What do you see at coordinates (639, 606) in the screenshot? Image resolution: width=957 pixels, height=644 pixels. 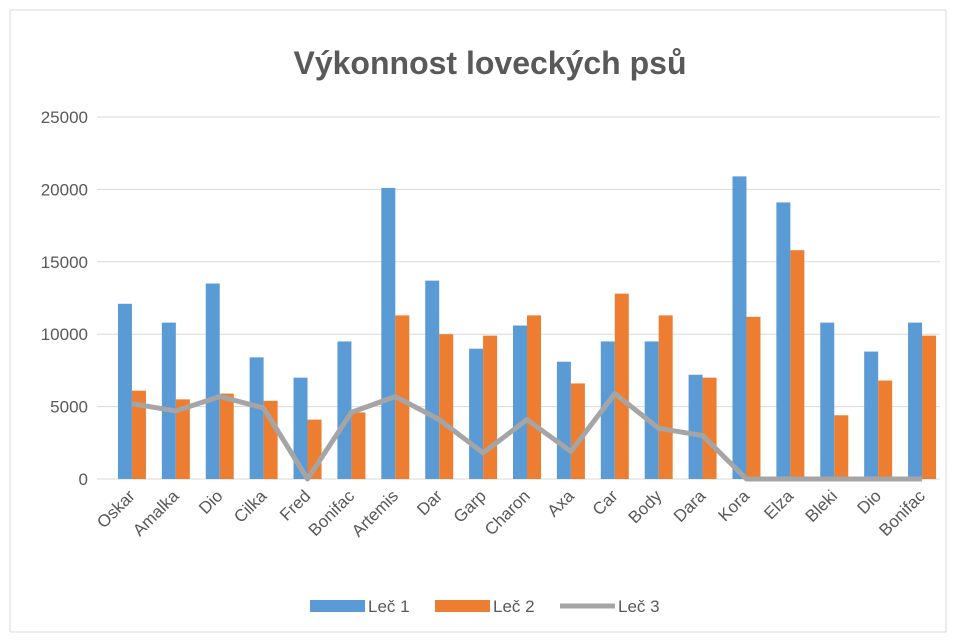 I see `legend-label: Leč 3` at bounding box center [639, 606].